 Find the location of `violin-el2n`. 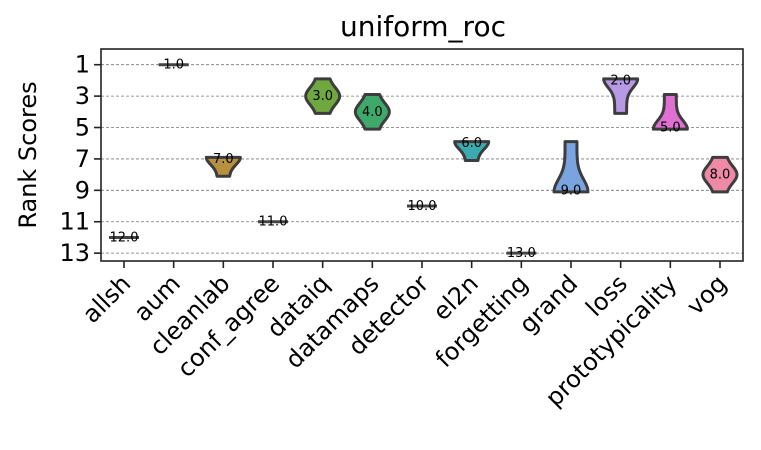

violin-el2n is located at coordinates (472, 151).